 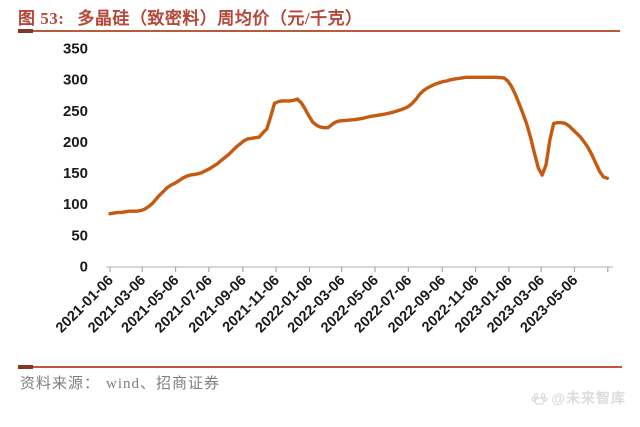 What do you see at coordinates (163, 384) in the screenshot?
I see `source-value: wind、招商证券` at bounding box center [163, 384].